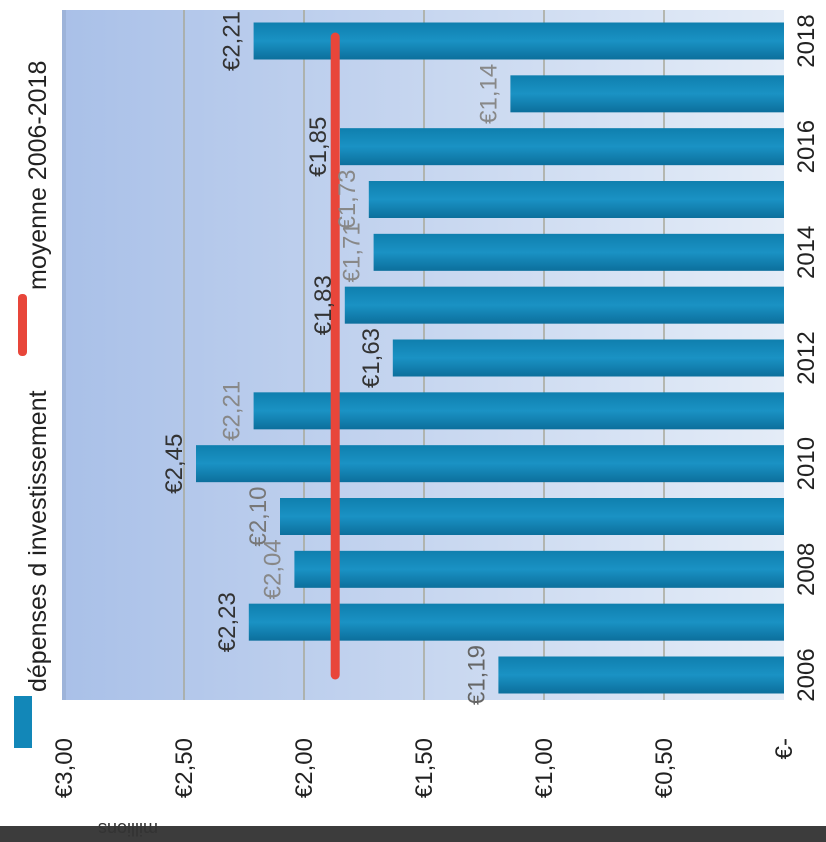 The width and height of the screenshot is (826, 842). What do you see at coordinates (352, 252) in the screenshot?
I see `data-label-2014: €1,71` at bounding box center [352, 252].